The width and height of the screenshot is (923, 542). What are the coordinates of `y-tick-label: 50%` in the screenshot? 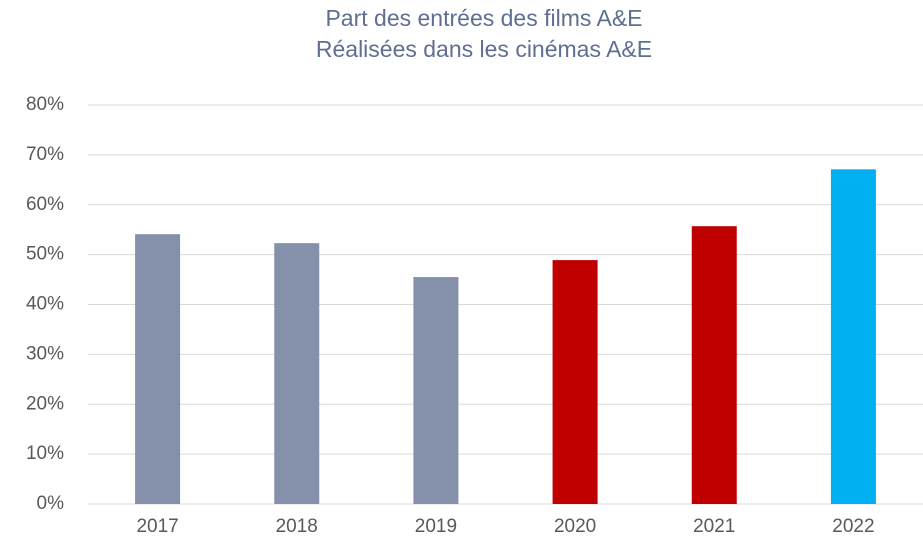 It's located at (45, 254).